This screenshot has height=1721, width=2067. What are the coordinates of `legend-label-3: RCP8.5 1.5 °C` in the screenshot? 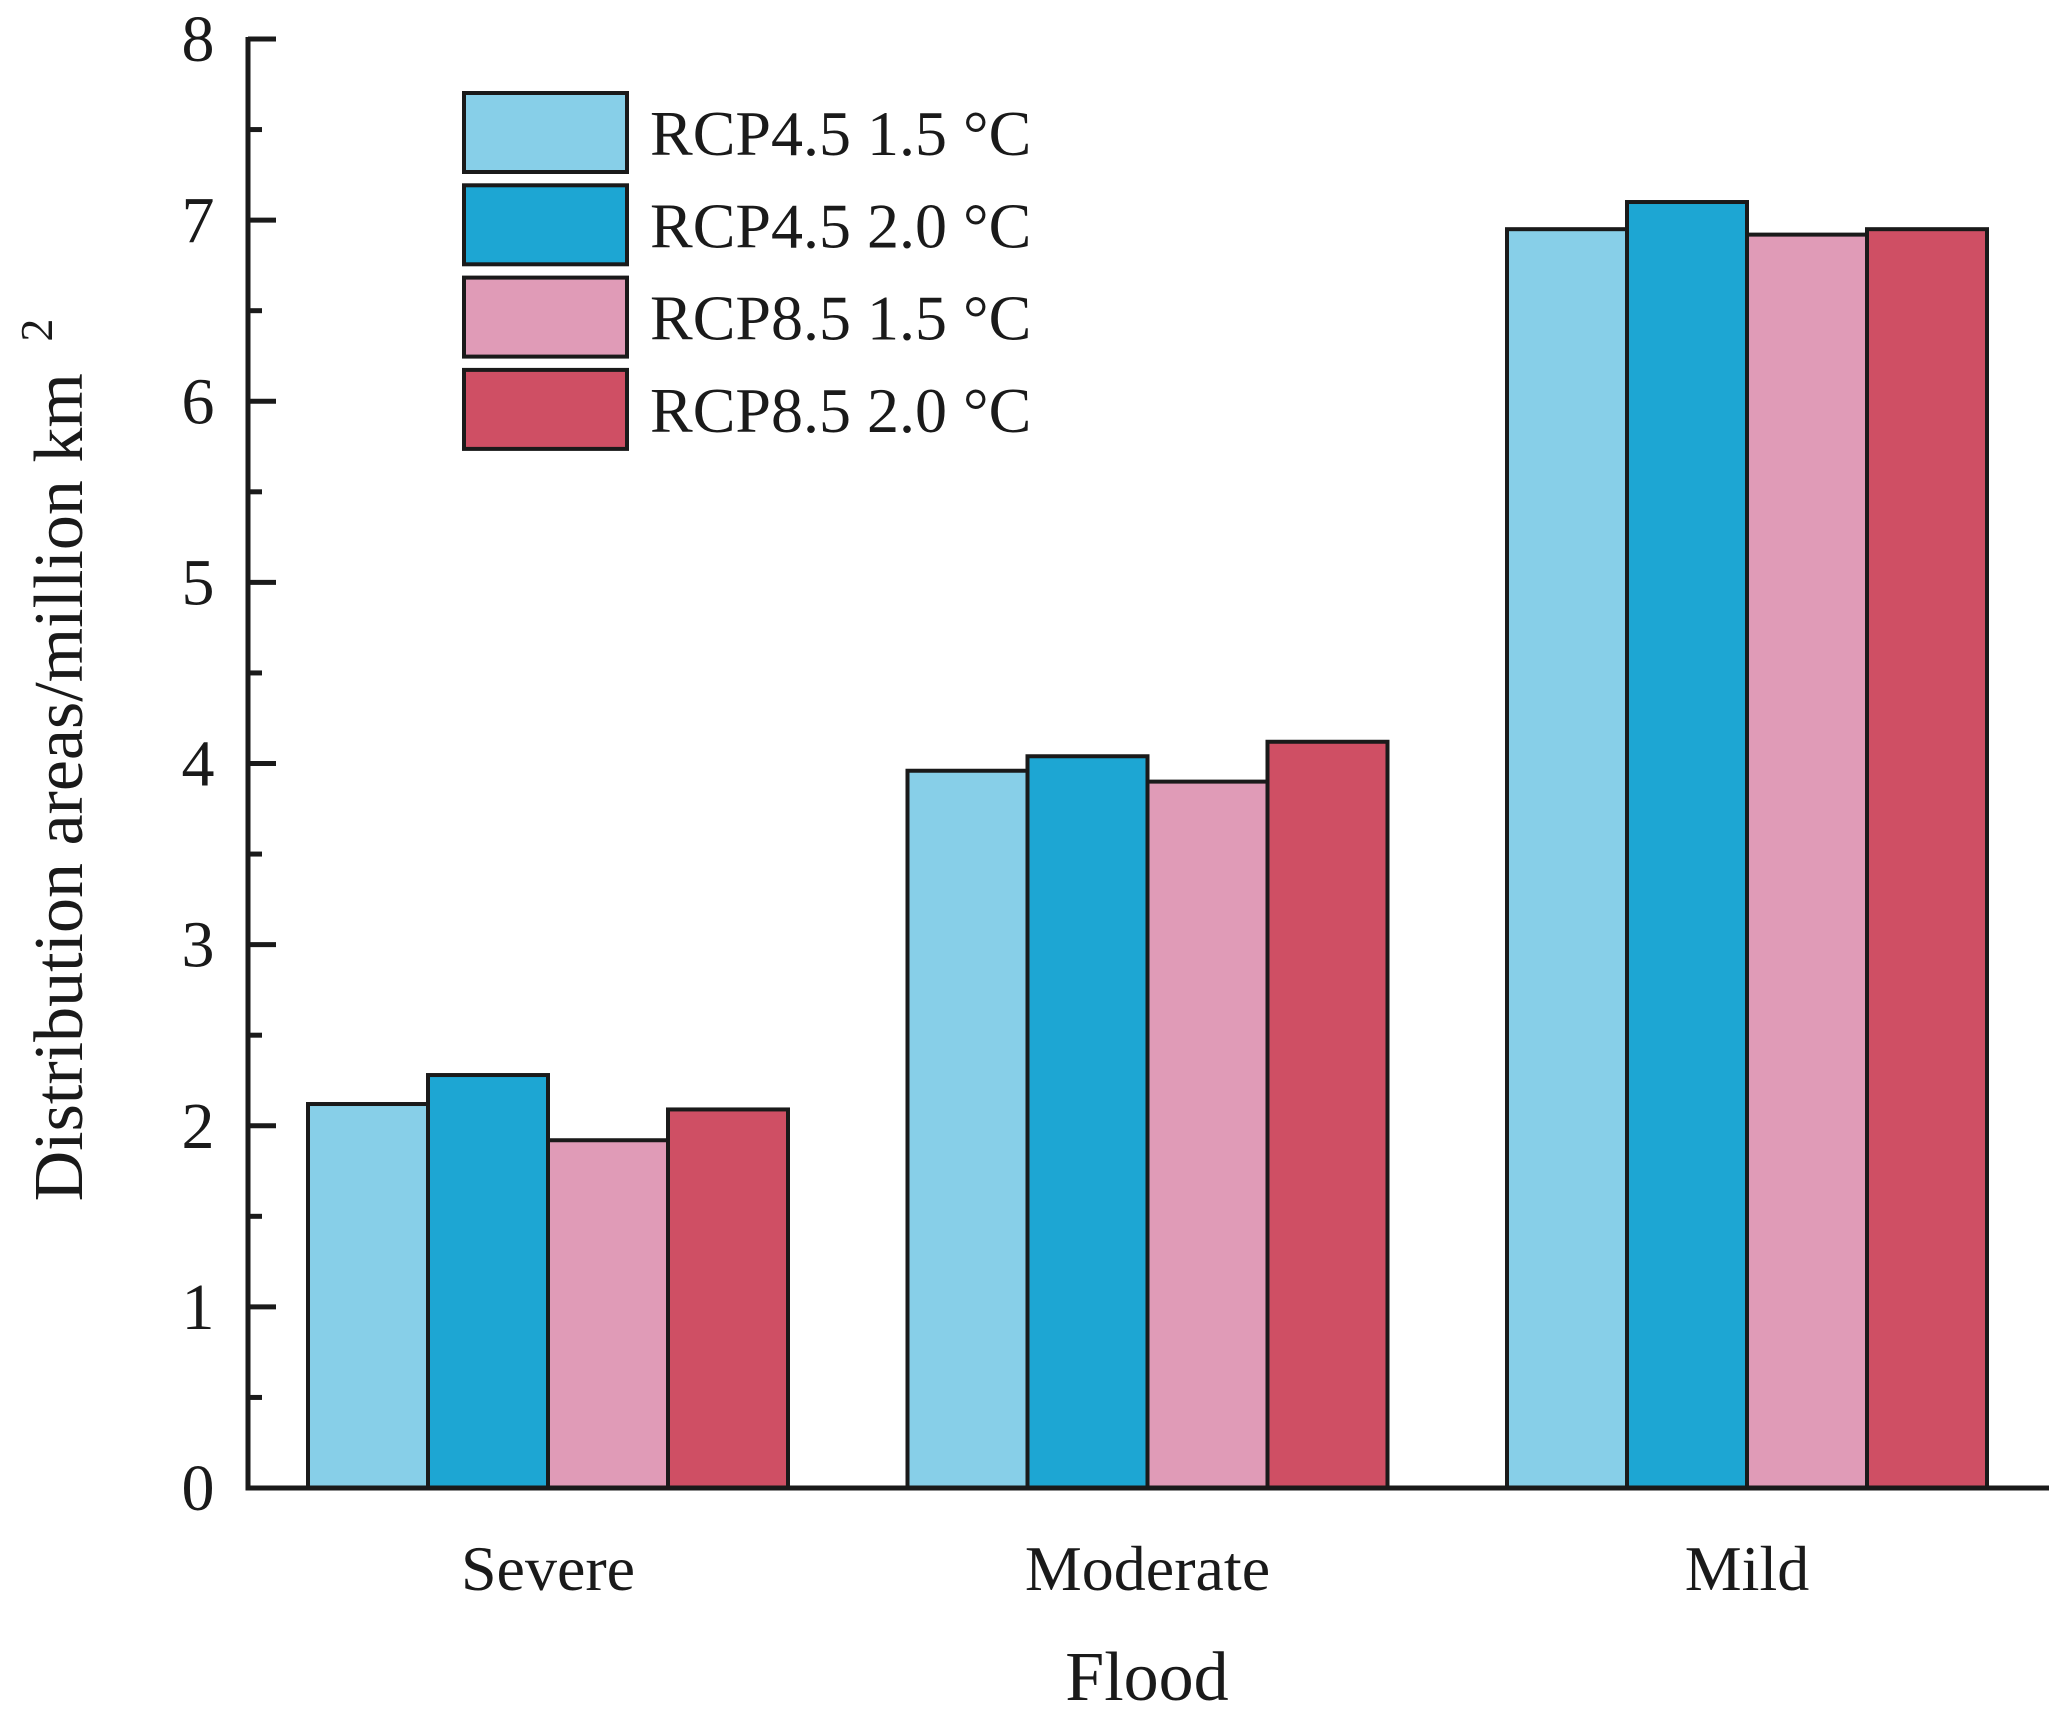 It's located at (840, 318).